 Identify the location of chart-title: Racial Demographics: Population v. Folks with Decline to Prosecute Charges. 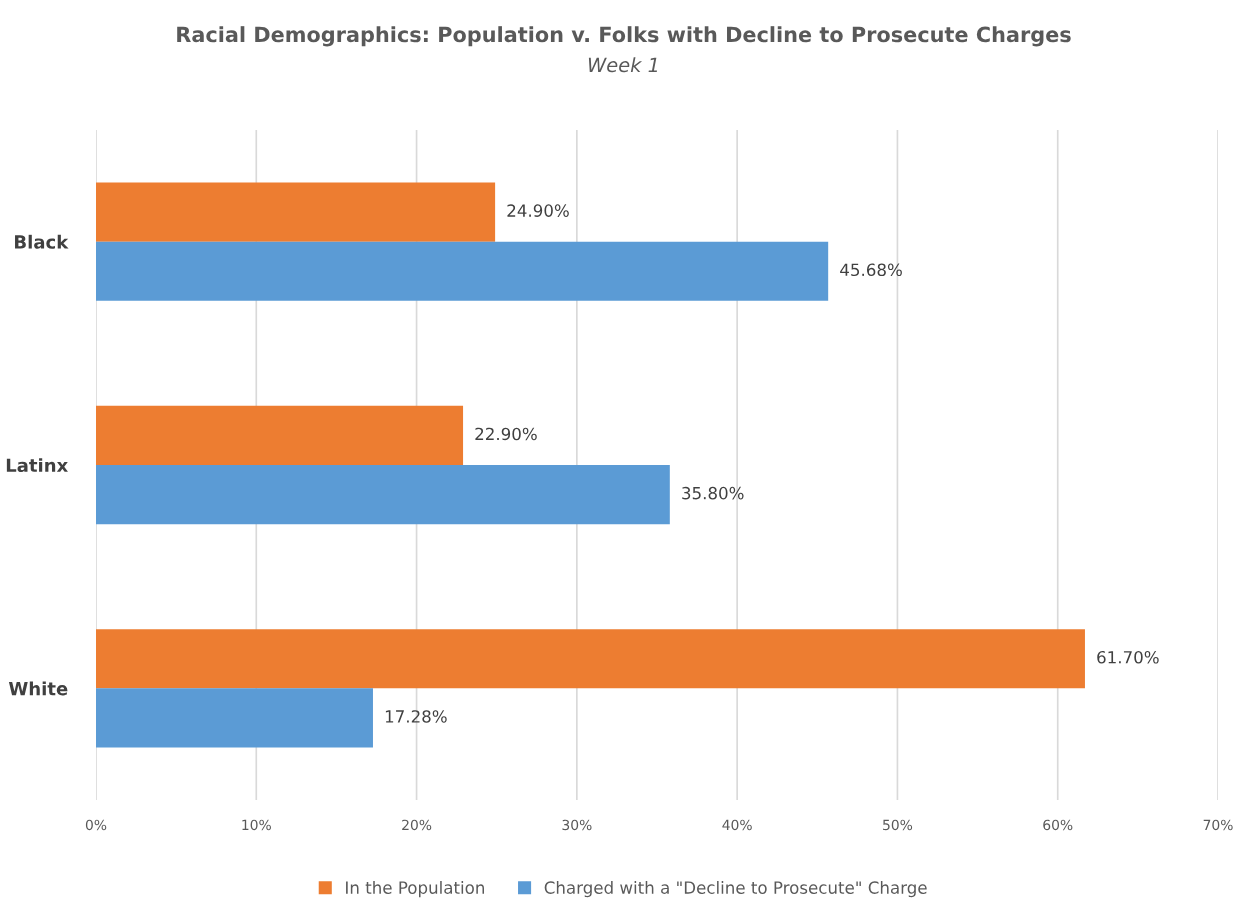
(624, 36).